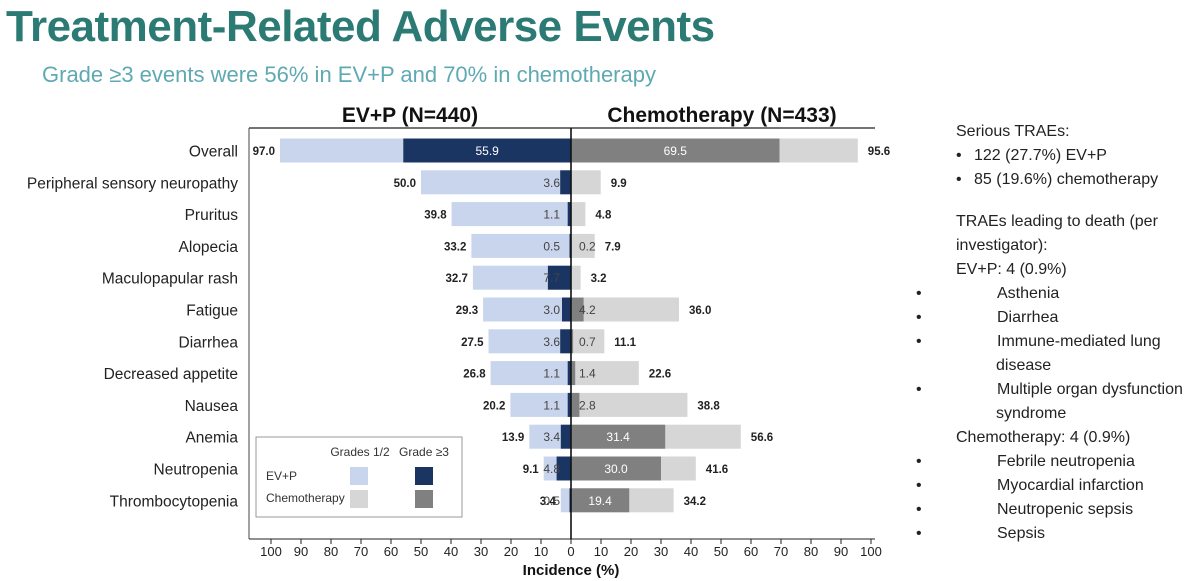  What do you see at coordinates (1070, 485) in the screenshot?
I see `chemo-death-item-text: Myocardial infarction` at bounding box center [1070, 485].